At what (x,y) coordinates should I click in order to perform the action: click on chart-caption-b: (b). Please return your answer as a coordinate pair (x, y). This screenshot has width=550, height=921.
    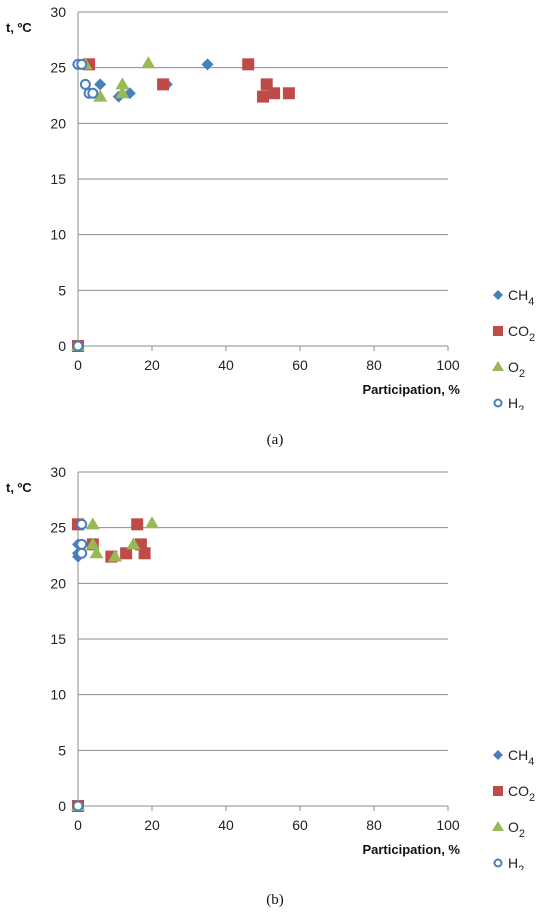
    Looking at the image, I should click on (275, 900).